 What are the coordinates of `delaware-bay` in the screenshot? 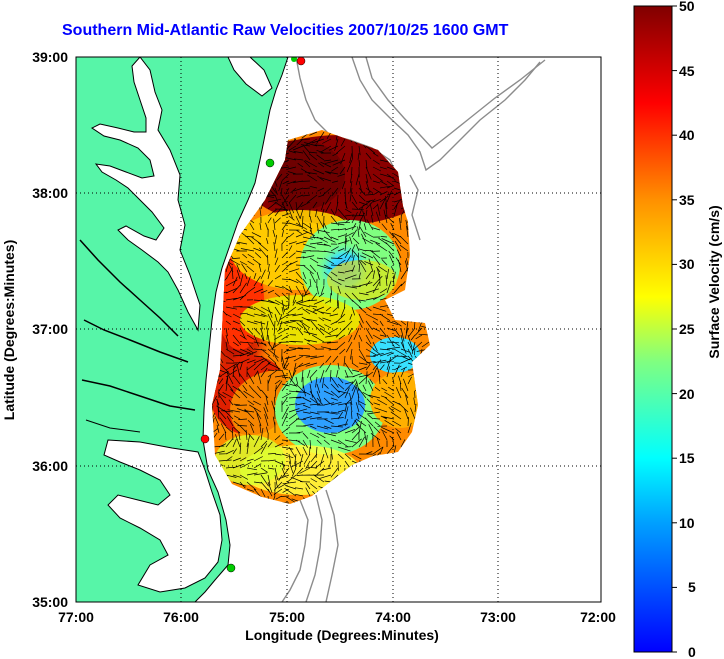 It's located at (250, 77).